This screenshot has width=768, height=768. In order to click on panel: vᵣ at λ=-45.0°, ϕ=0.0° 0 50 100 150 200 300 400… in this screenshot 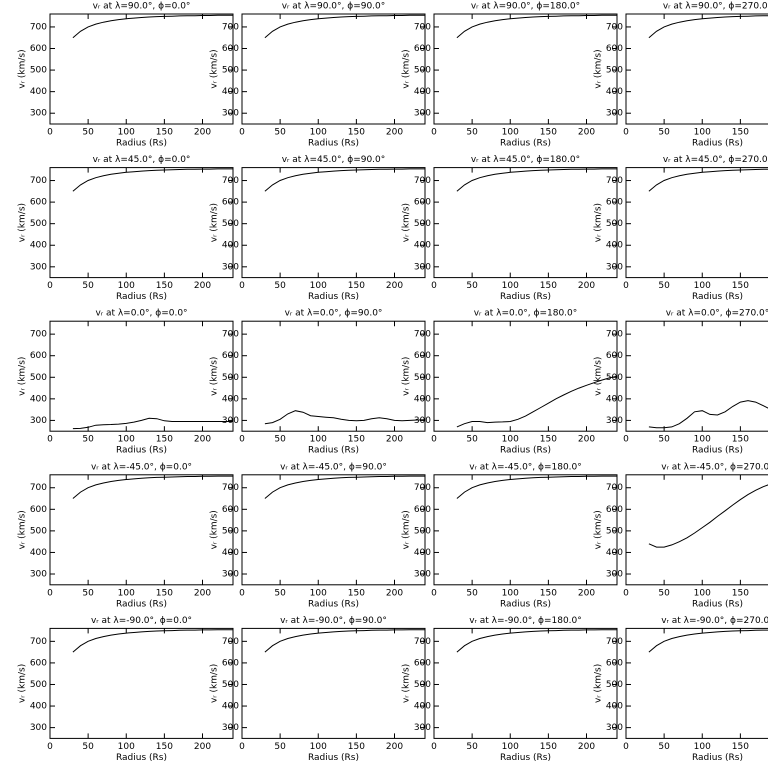, I will do `click(126, 535)`.